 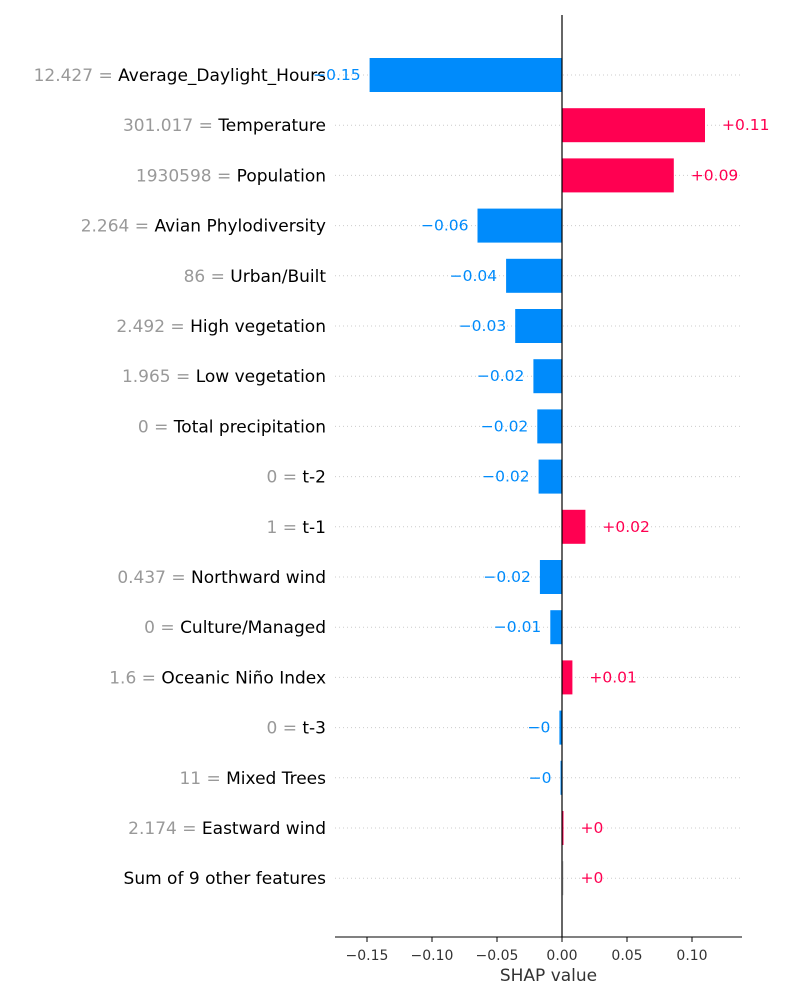 What do you see at coordinates (258, 327) in the screenshot?
I see `feature-name: High vegetation` at bounding box center [258, 327].